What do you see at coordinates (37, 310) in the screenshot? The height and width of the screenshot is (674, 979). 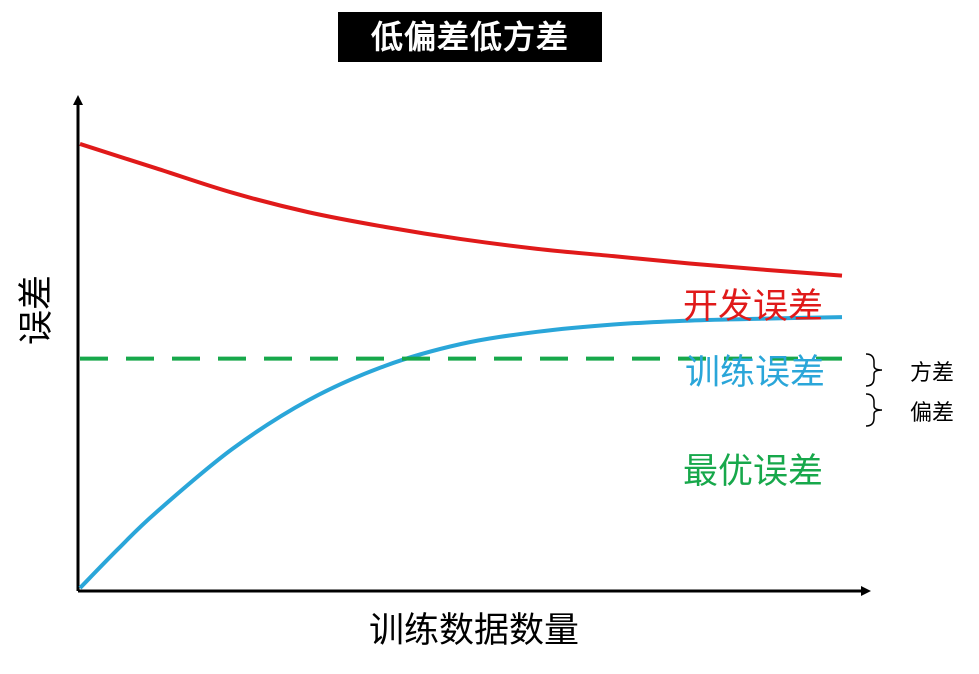 I see `y-axis-label: 误差` at bounding box center [37, 310].